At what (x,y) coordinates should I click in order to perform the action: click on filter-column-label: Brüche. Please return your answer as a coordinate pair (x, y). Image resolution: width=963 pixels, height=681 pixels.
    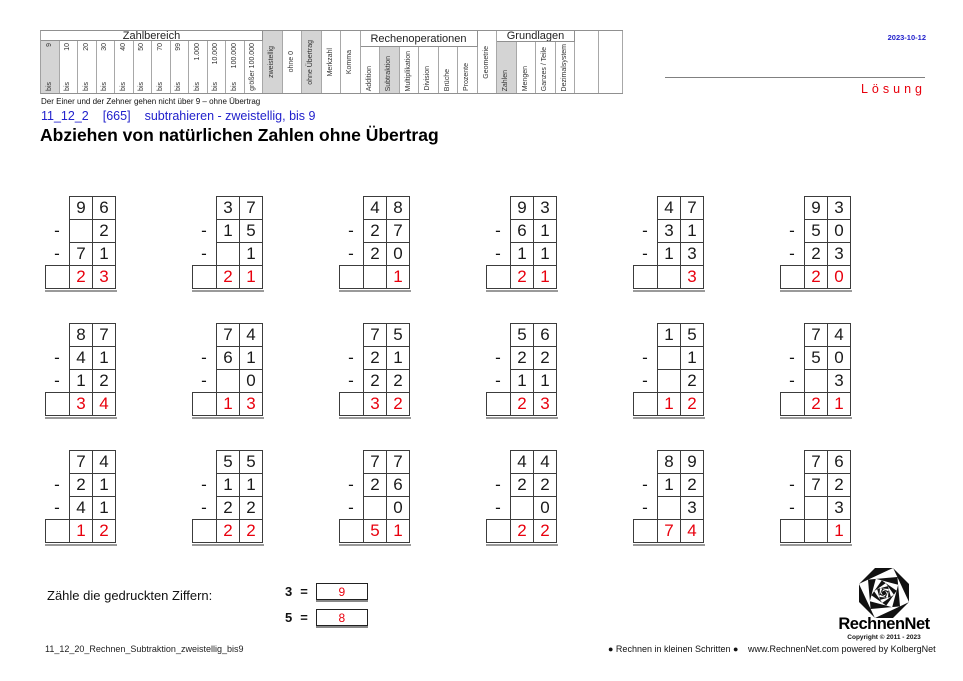
    Looking at the image, I should click on (447, 79).